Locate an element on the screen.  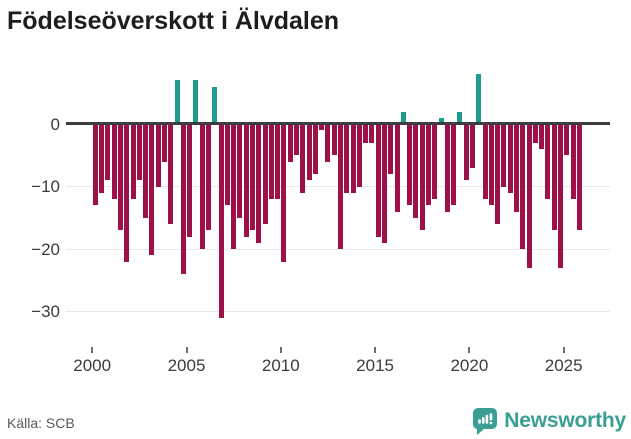
x-axis-tick-label: 2020 is located at coordinates (469, 365).